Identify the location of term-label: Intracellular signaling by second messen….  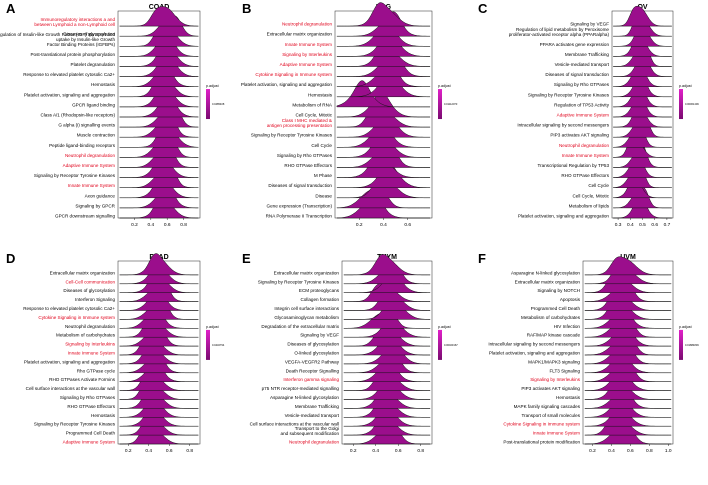
(534, 344).